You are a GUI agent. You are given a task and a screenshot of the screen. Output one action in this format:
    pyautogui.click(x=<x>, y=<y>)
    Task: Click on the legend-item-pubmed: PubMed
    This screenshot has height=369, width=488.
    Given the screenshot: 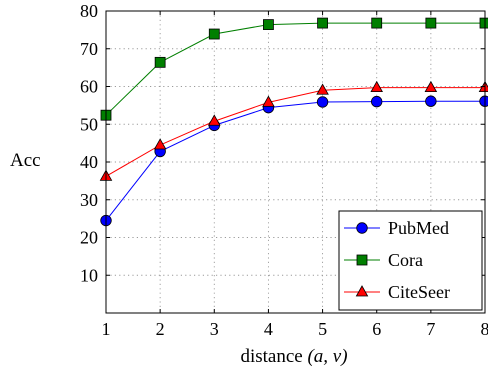 What is the action you would take?
    pyautogui.click(x=396, y=228)
    